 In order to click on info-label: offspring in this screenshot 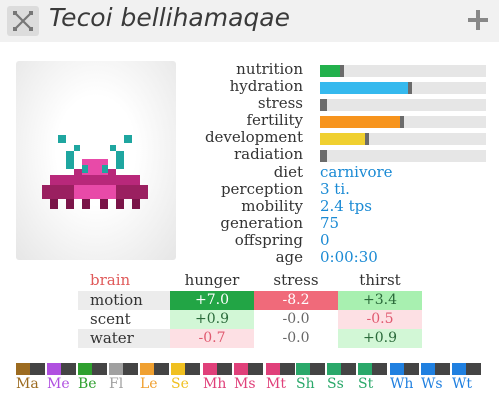, I will do `click(268, 240)`.